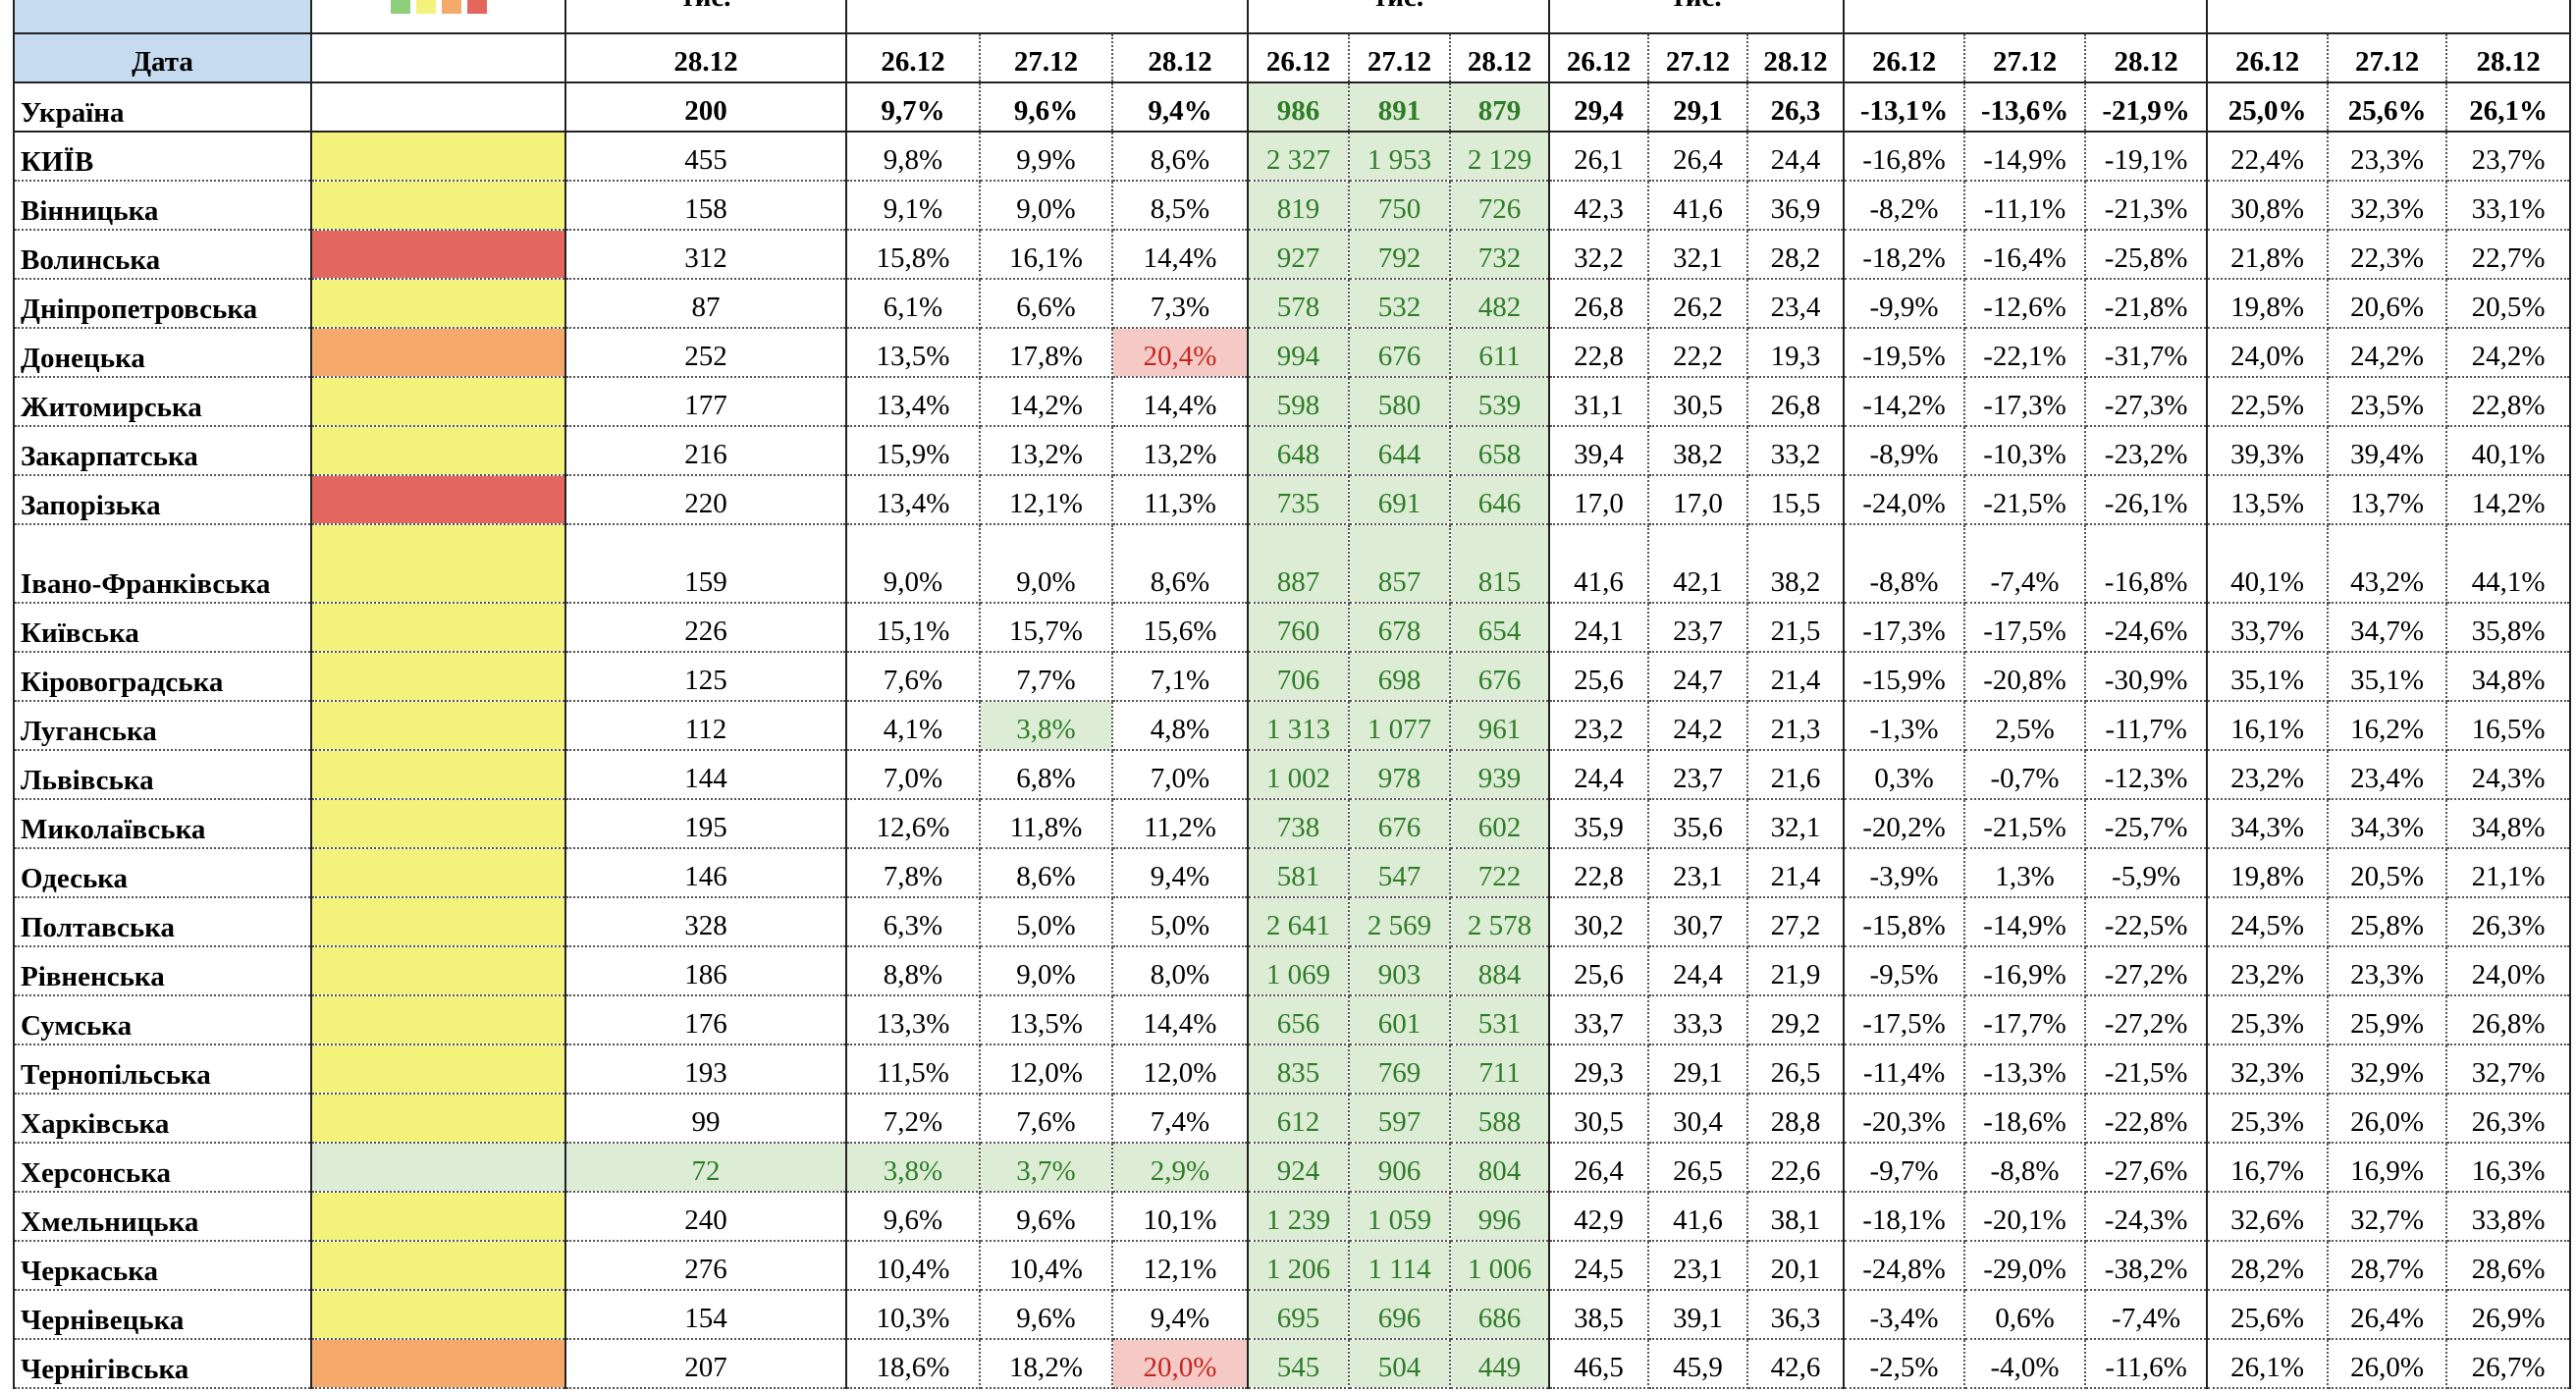 The image size is (2576, 1392). Describe the element at coordinates (2025, 1020) in the screenshot. I see `value-cell: -17,7%` at that location.